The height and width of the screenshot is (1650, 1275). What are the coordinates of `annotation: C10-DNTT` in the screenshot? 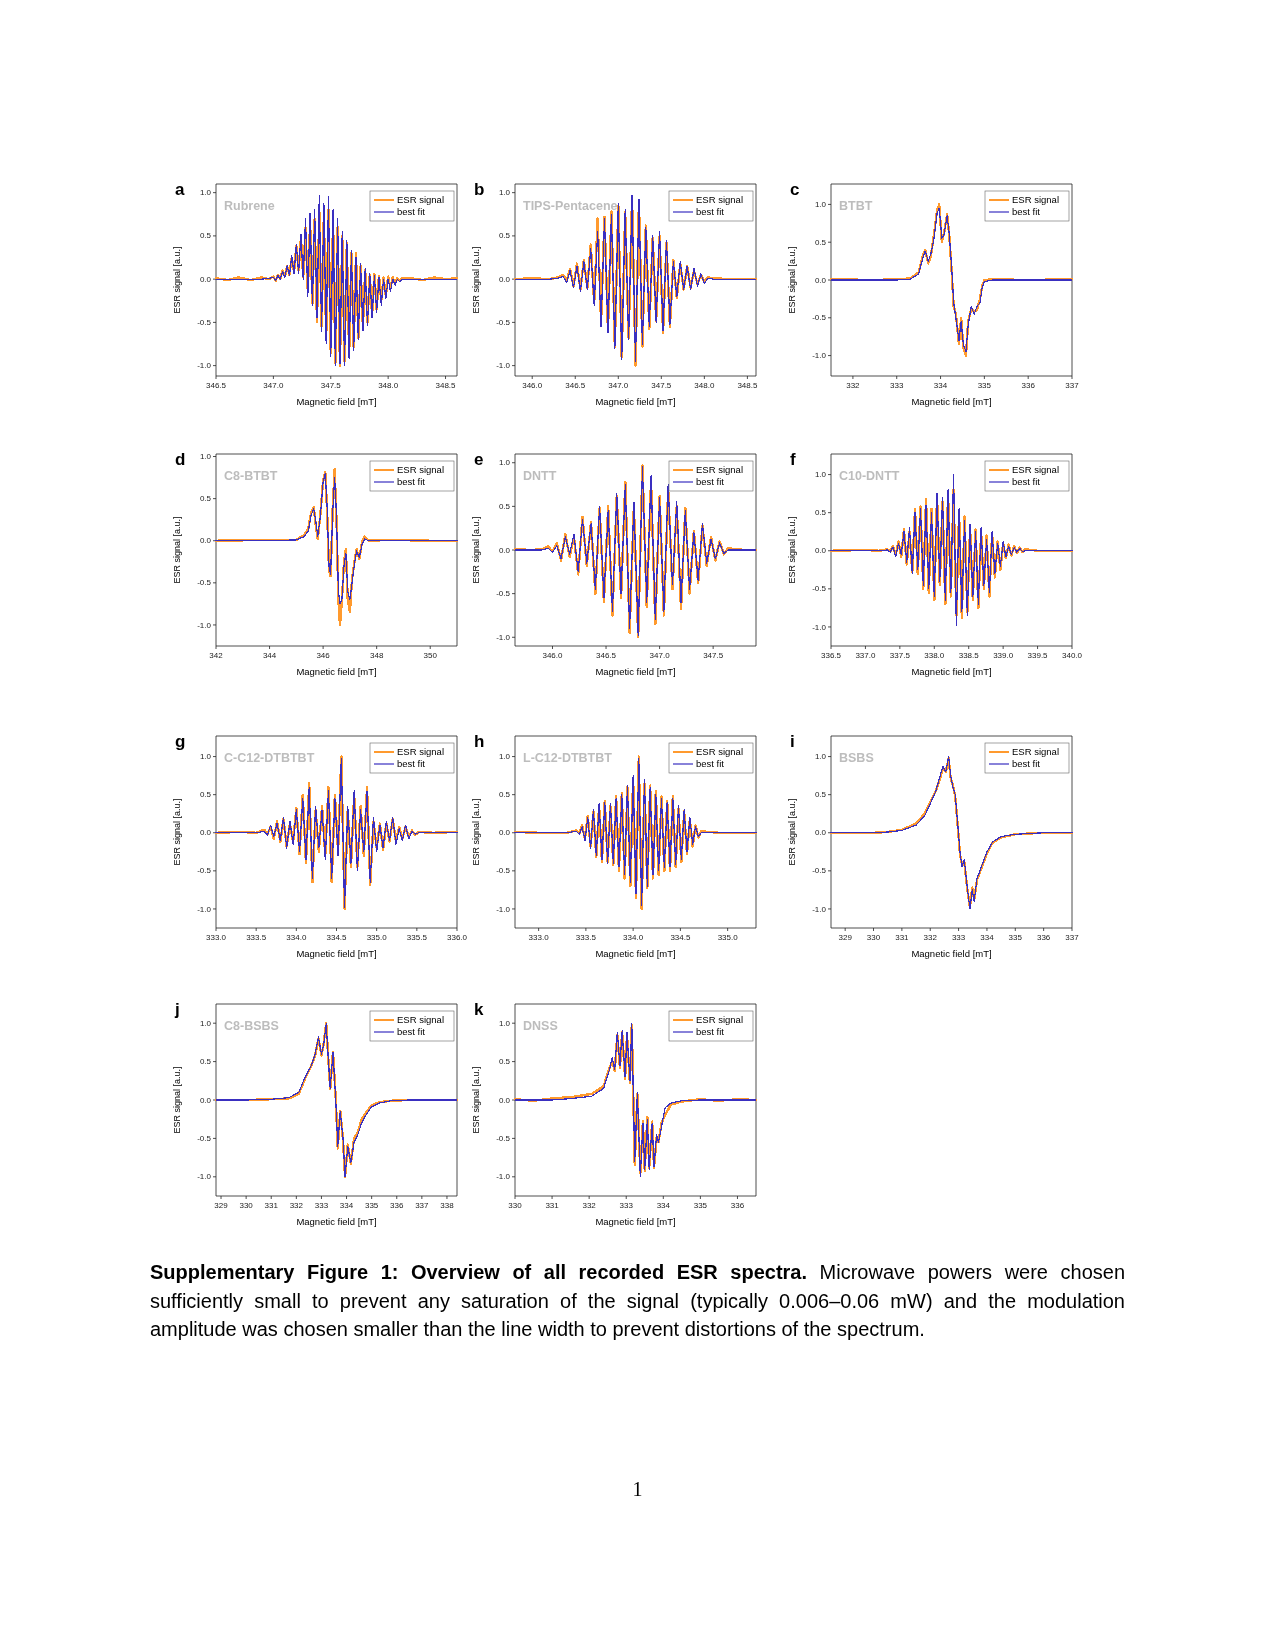 It's located at (869, 476).